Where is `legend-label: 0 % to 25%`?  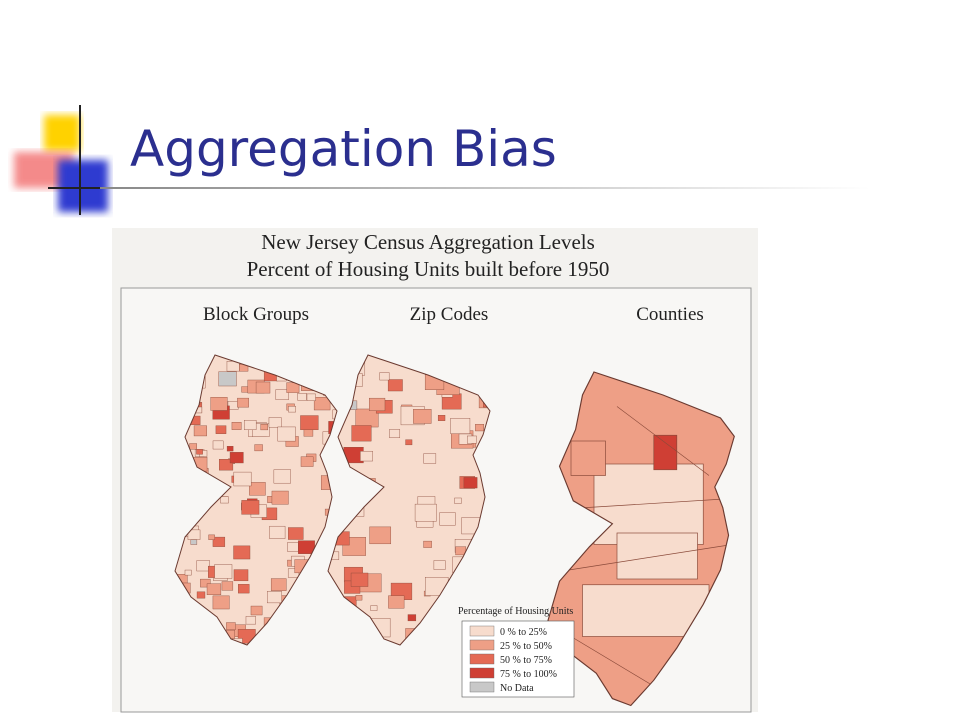 legend-label: 0 % to 25% is located at coordinates (523, 632).